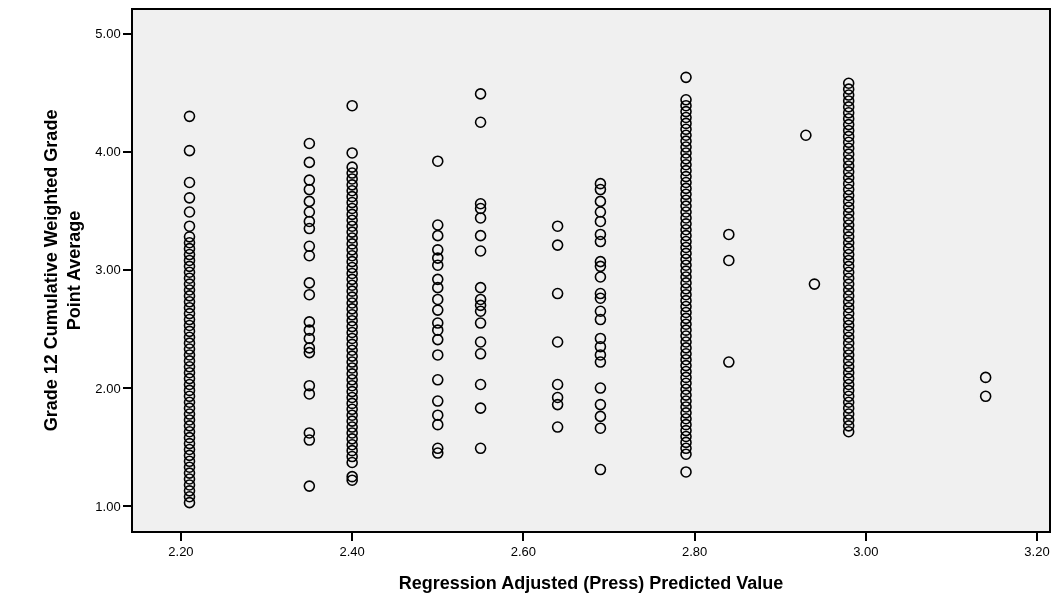 Image resolution: width=1055 pixels, height=616 pixels. I want to click on x-tick-label: 2.60, so click(523, 552).